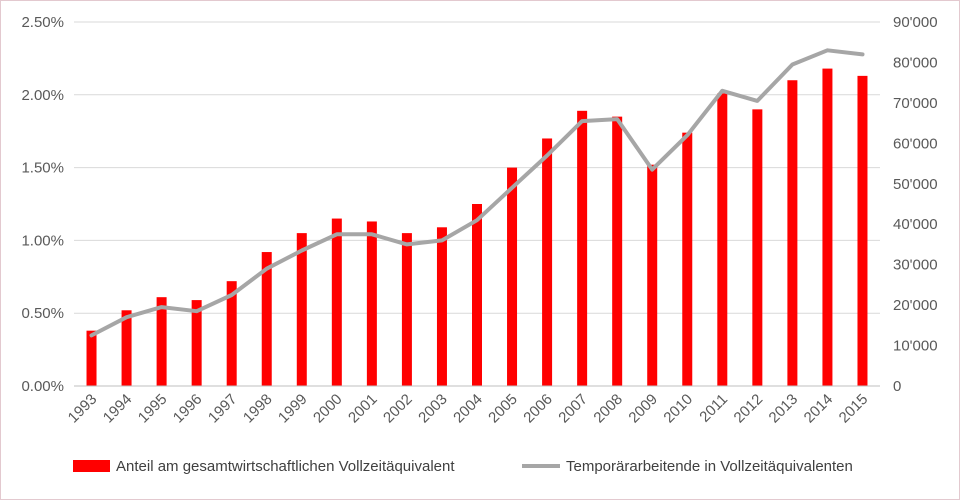 Image resolution: width=960 pixels, height=500 pixels. What do you see at coordinates (188, 409) in the screenshot?
I see `x-tick-label: 1996` at bounding box center [188, 409].